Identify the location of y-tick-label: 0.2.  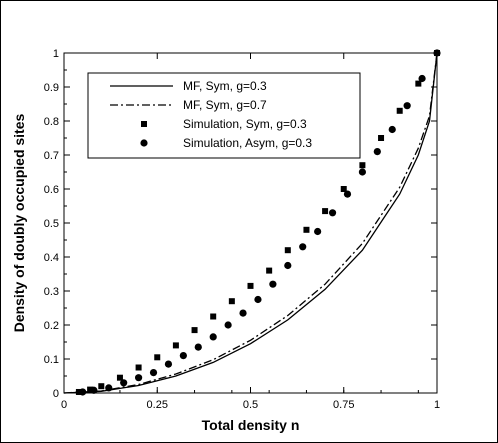
(51, 326).